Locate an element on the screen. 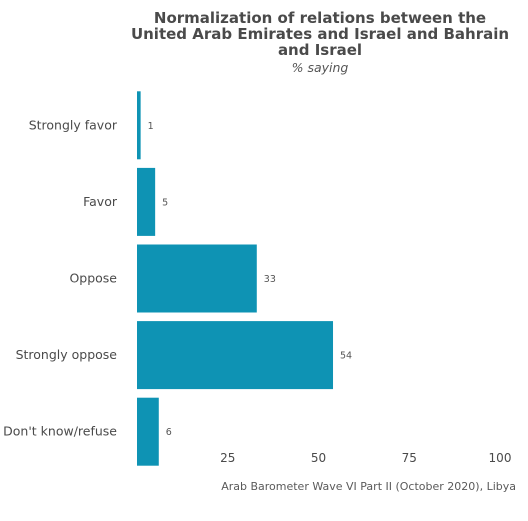 Image resolution: width=528 pixels, height=521 pixels. bar-favor is located at coordinates (146, 201).